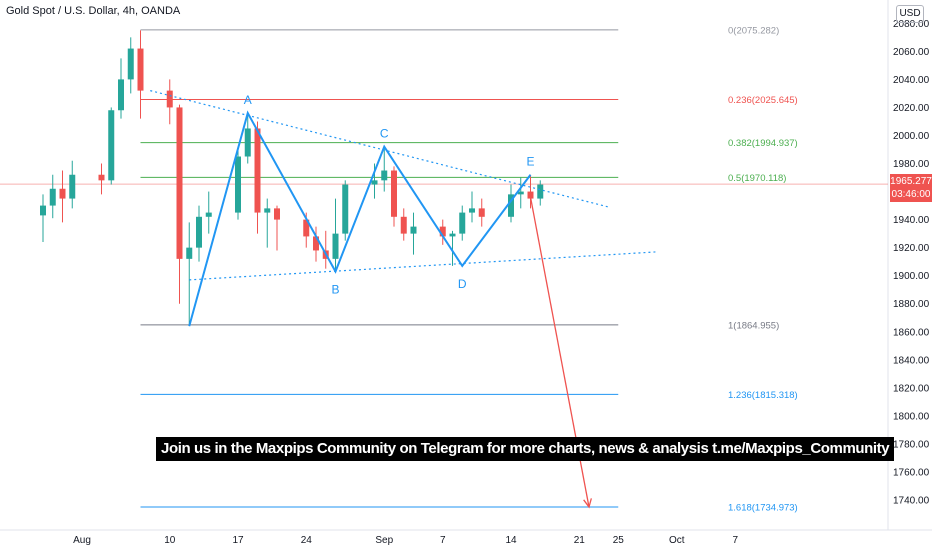 This screenshot has height=550, width=932. What do you see at coordinates (462, 284) in the screenshot?
I see `wave-point-label: D` at bounding box center [462, 284].